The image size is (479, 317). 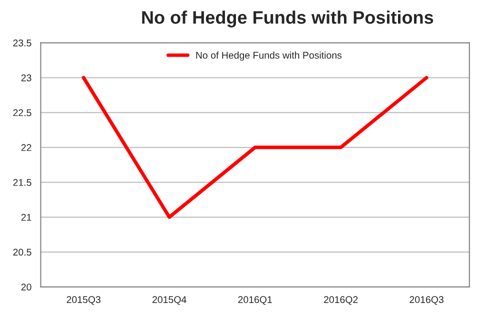 What do you see at coordinates (26, 78) in the screenshot?
I see `y-tick-label: 23` at bounding box center [26, 78].